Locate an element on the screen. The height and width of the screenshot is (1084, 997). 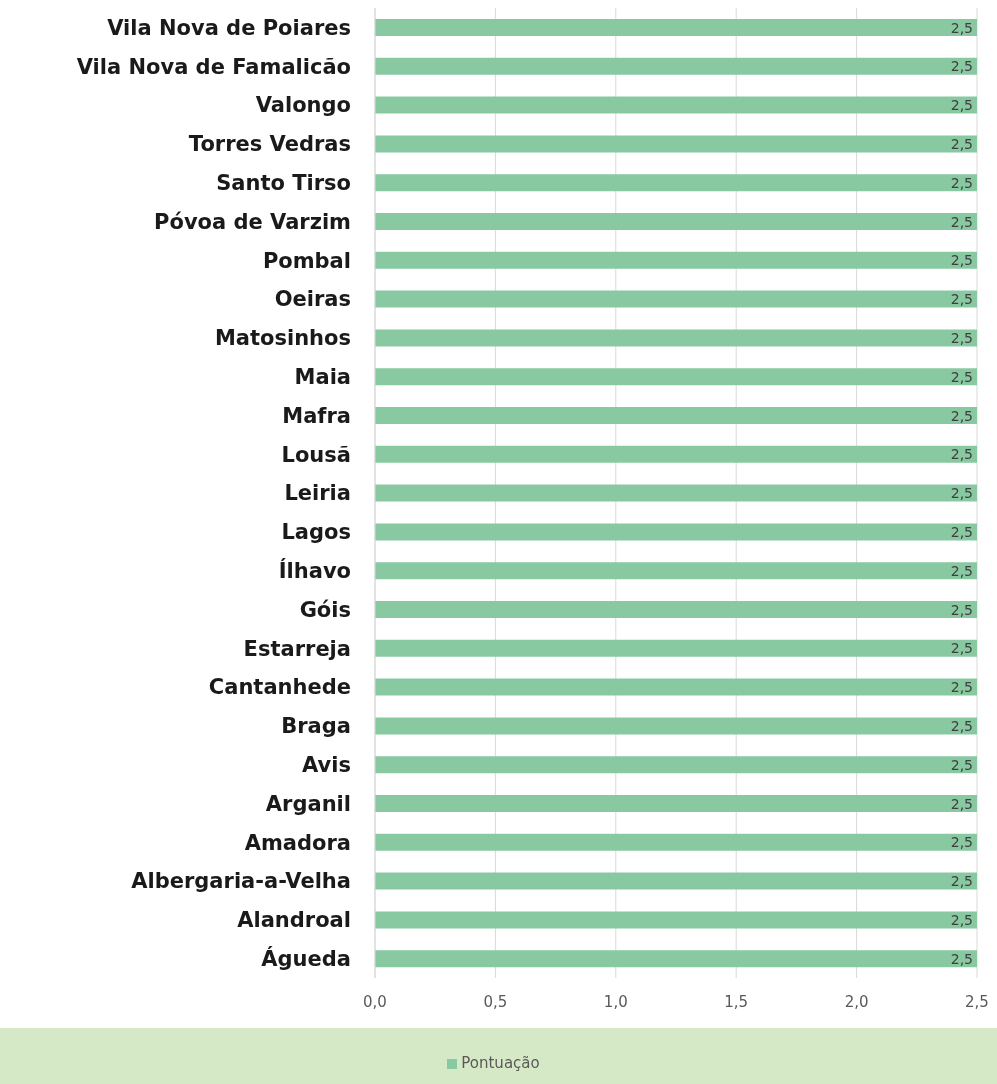
x-tick-label: 1,0 is located at coordinates (615, 1001).